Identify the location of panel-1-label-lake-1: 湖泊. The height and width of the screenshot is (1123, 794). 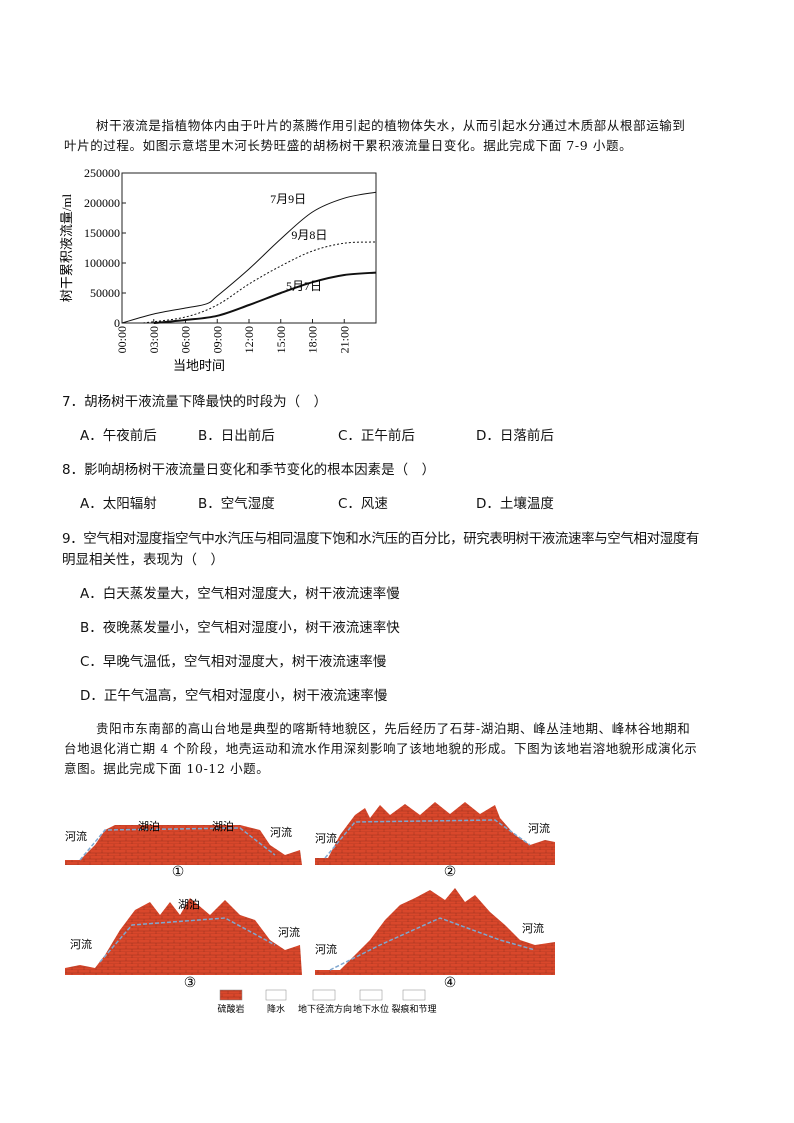
(149, 826).